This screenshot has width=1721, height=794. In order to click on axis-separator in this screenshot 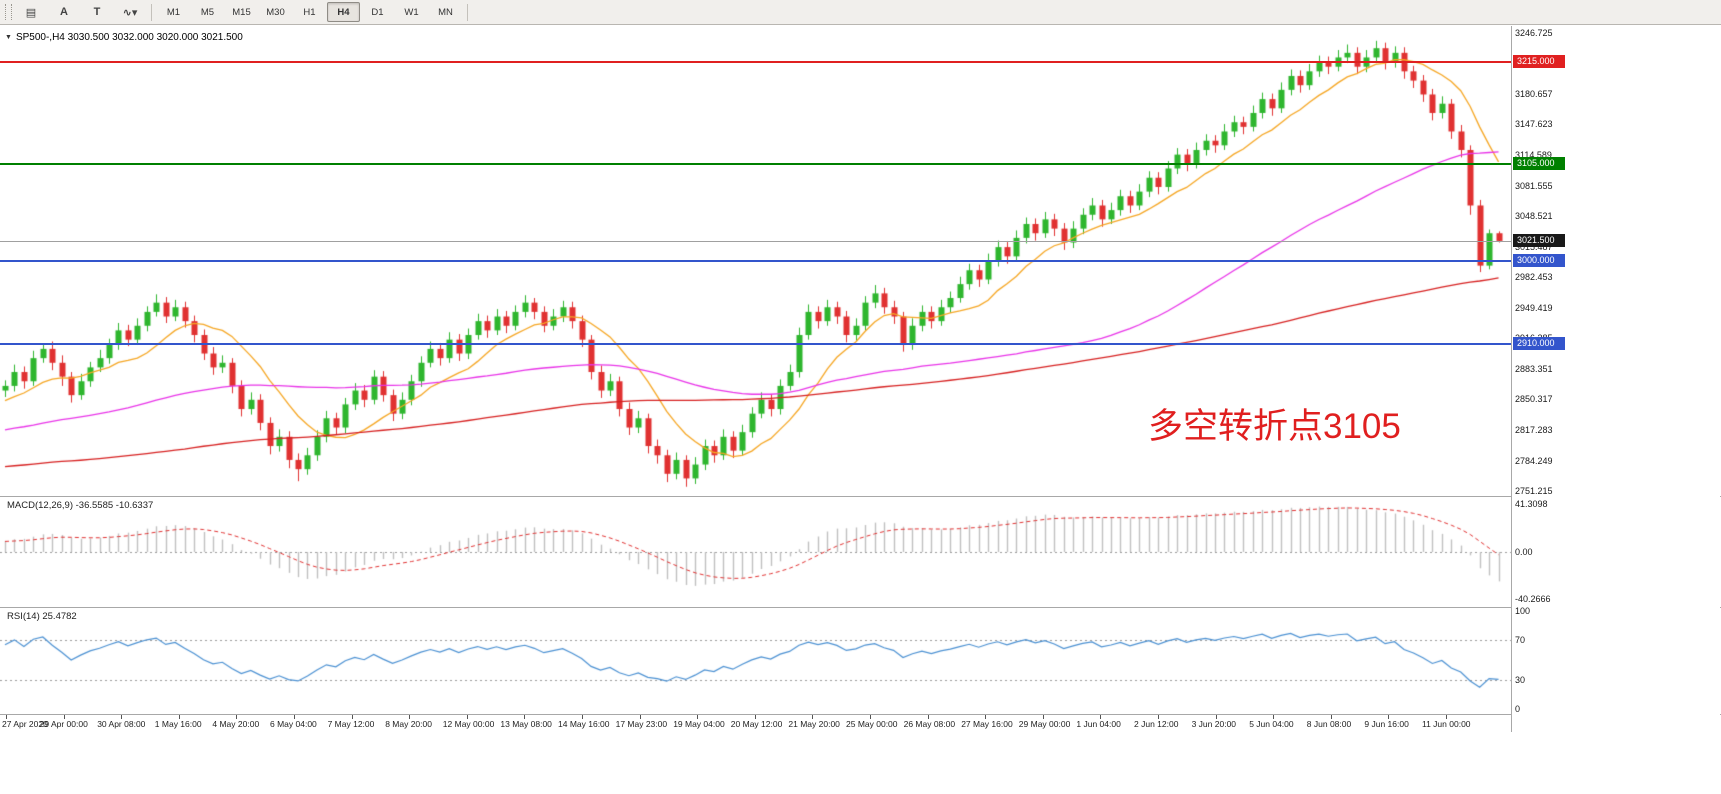, I will do `click(1511, 379)`.